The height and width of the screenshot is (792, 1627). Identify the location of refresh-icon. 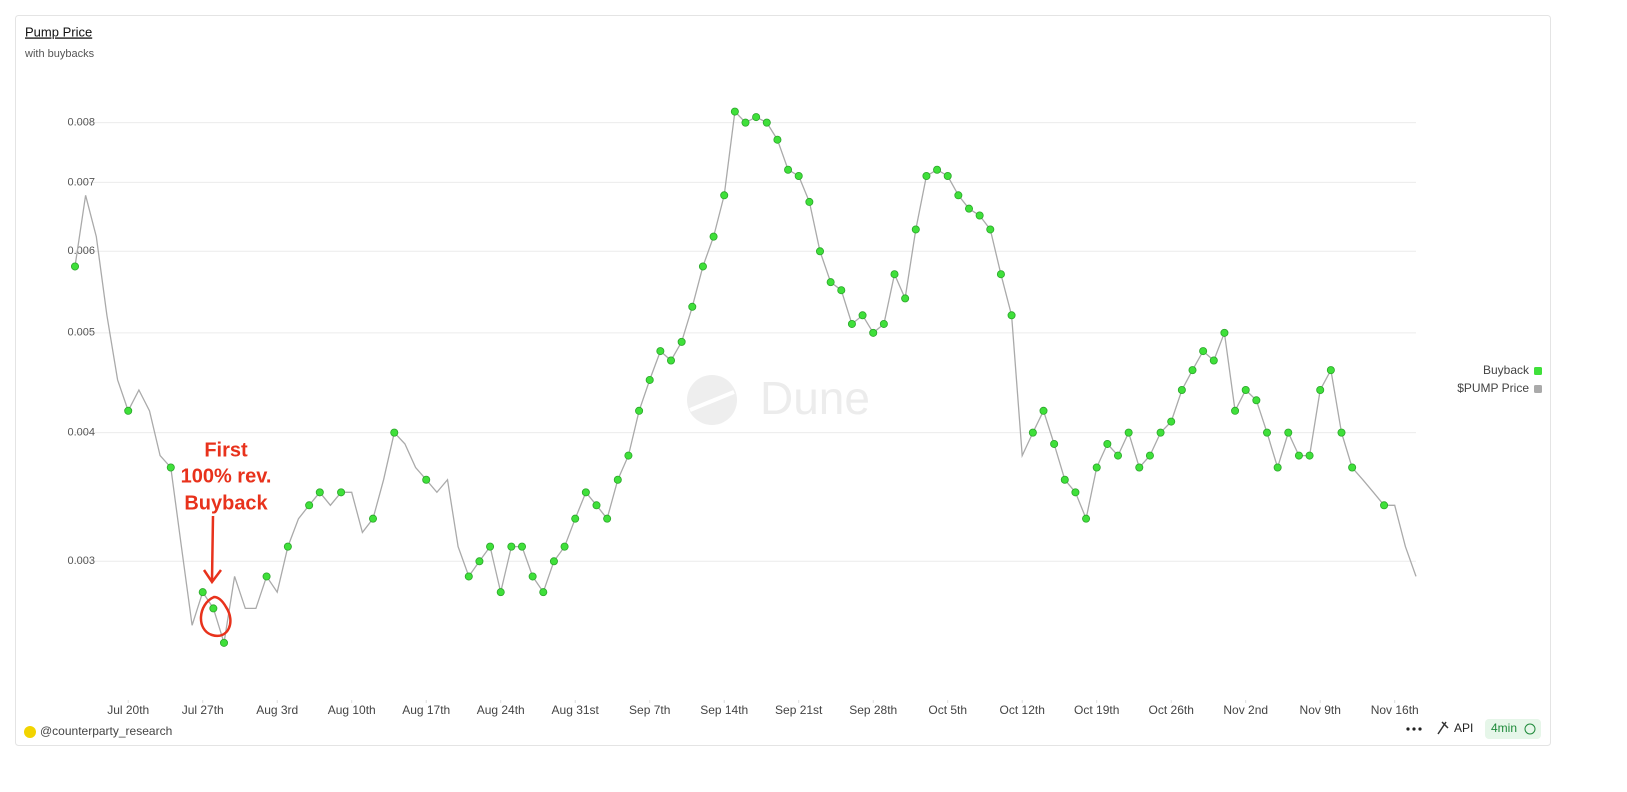
(1530, 729).